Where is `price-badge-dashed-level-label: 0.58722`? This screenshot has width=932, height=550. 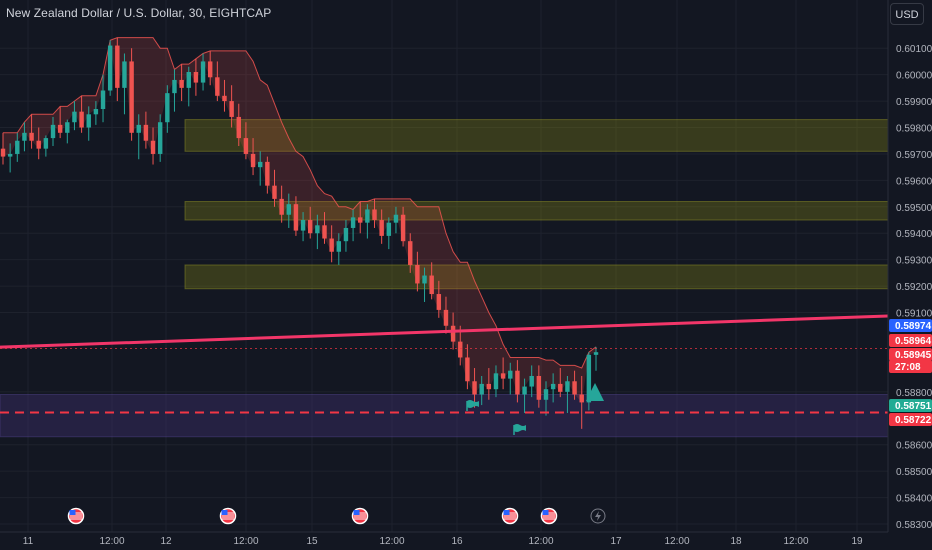 price-badge-dashed-level-label: 0.58722 is located at coordinates (913, 420).